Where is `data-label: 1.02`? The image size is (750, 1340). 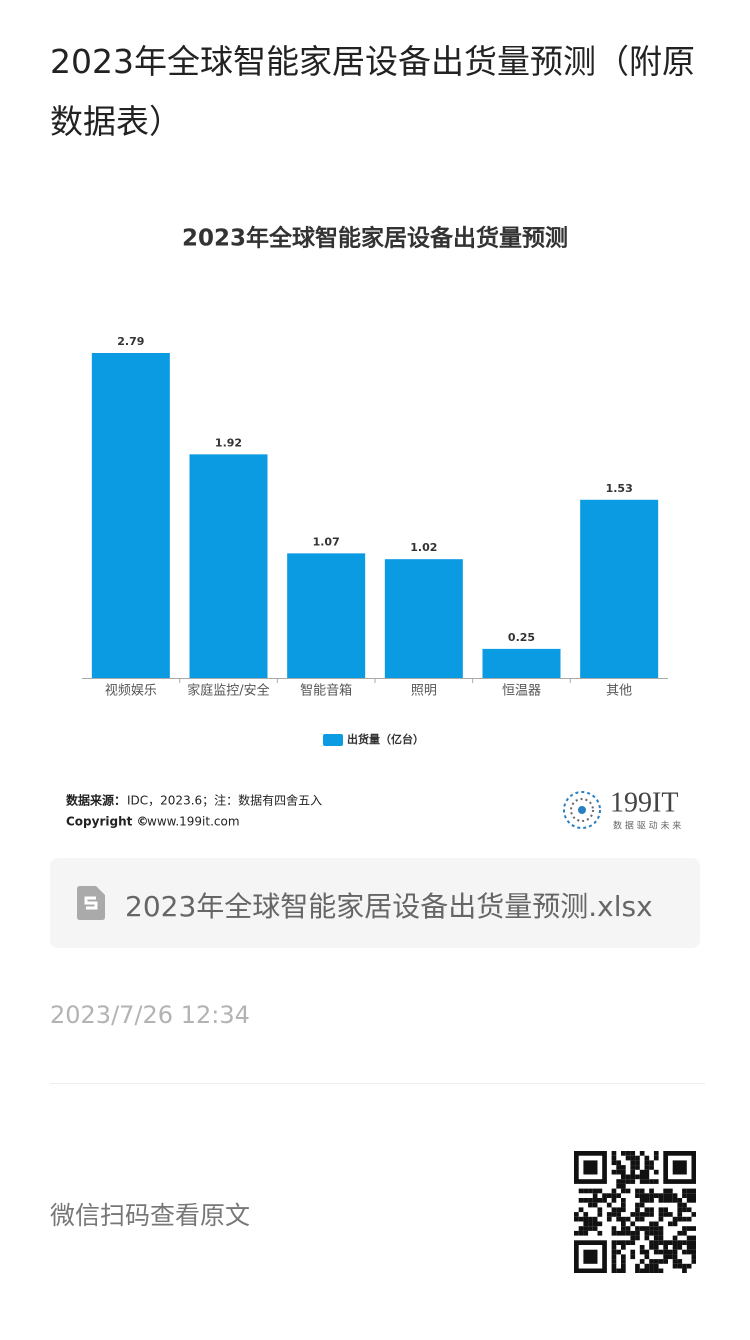 data-label: 1.02 is located at coordinates (423, 547).